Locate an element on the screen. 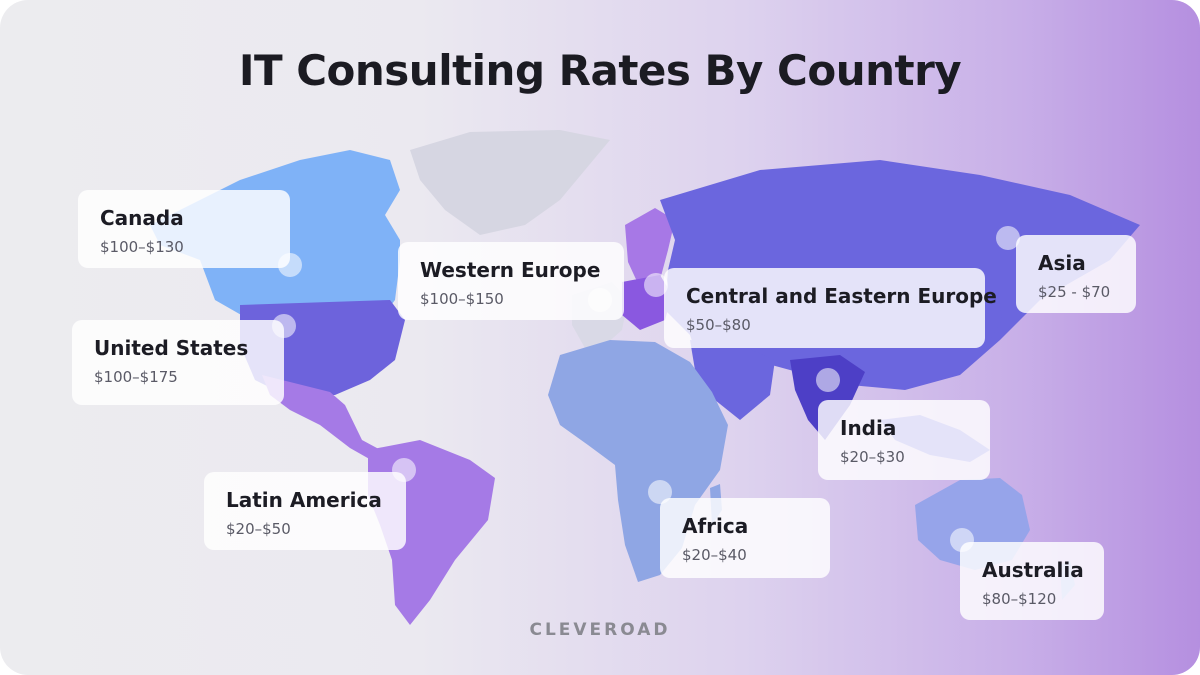 The height and width of the screenshot is (675, 1200). region-name: Latin America is located at coordinates (304, 500).